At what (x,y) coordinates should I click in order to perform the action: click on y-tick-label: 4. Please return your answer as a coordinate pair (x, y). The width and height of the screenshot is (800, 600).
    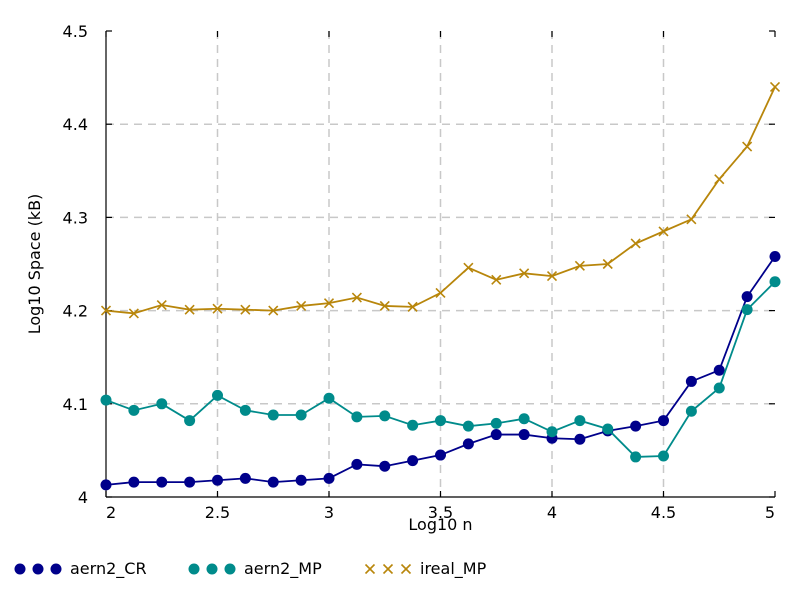
    Looking at the image, I should click on (83, 497).